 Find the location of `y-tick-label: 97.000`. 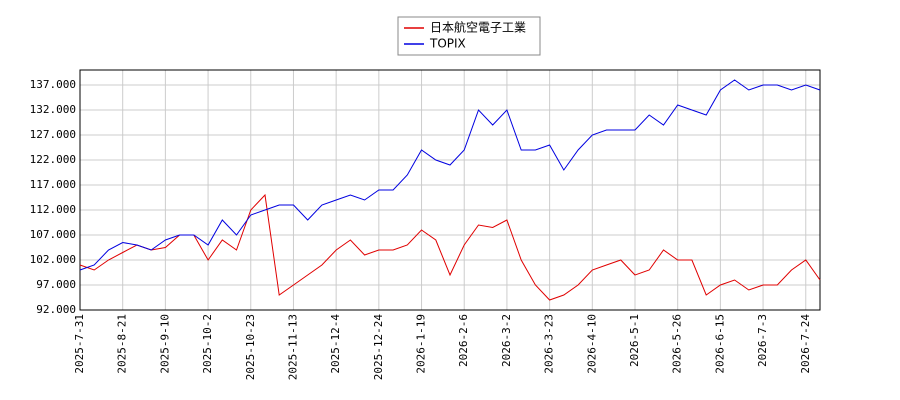

y-tick-label: 97.000 is located at coordinates (56, 284).